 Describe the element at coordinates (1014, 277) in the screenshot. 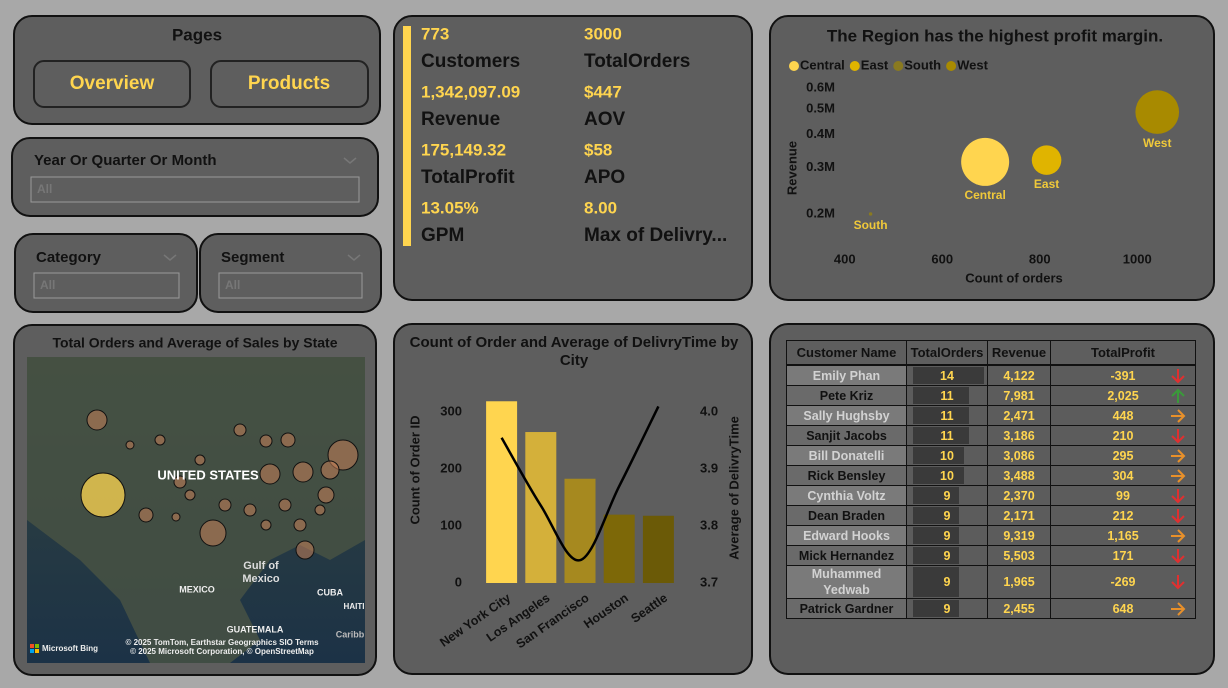

I see `x-axis-title: Count of orders` at that location.